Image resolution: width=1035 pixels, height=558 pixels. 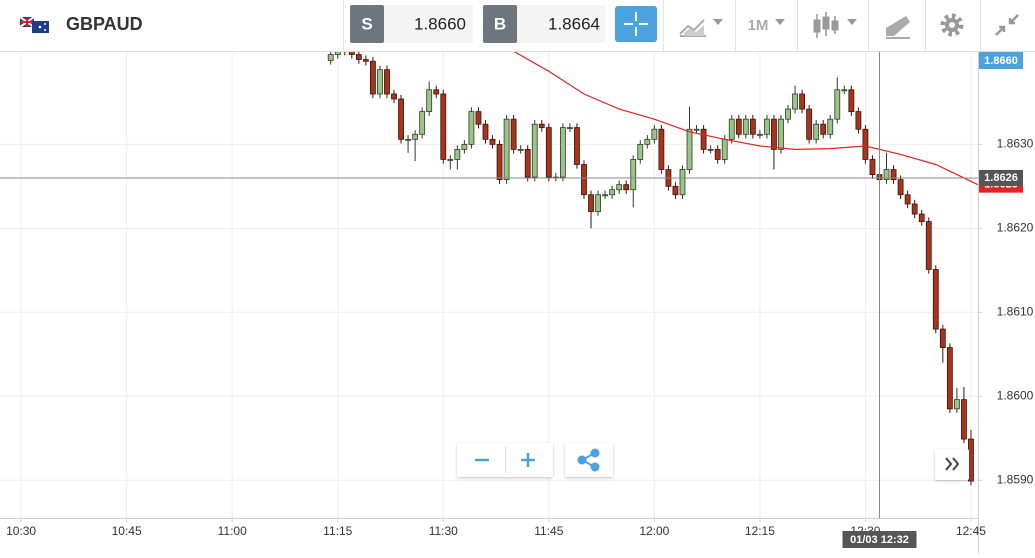 What do you see at coordinates (21, 531) in the screenshot?
I see `x-tick-label: 10:30` at bounding box center [21, 531].